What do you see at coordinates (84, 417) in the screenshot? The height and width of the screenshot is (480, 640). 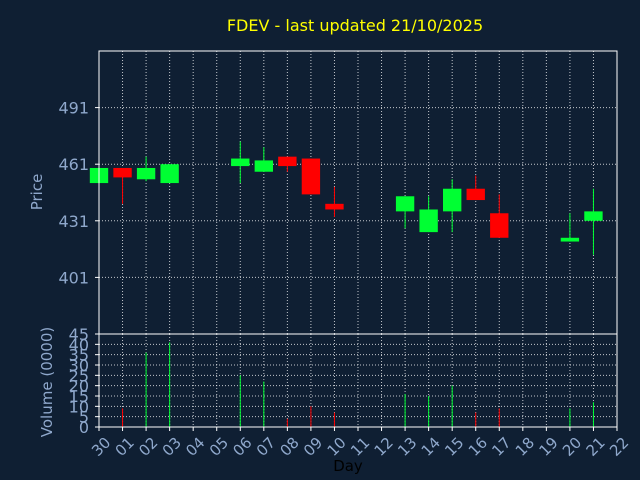 I see `volume-tick-label: 5` at bounding box center [84, 417].